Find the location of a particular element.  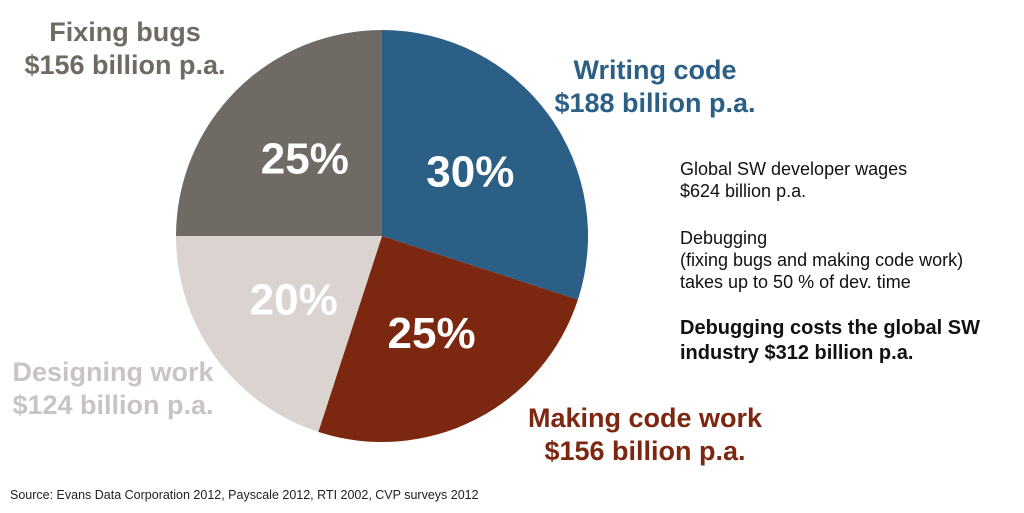

pie-percent-label-making-code-work: 25% is located at coordinates (432, 333).